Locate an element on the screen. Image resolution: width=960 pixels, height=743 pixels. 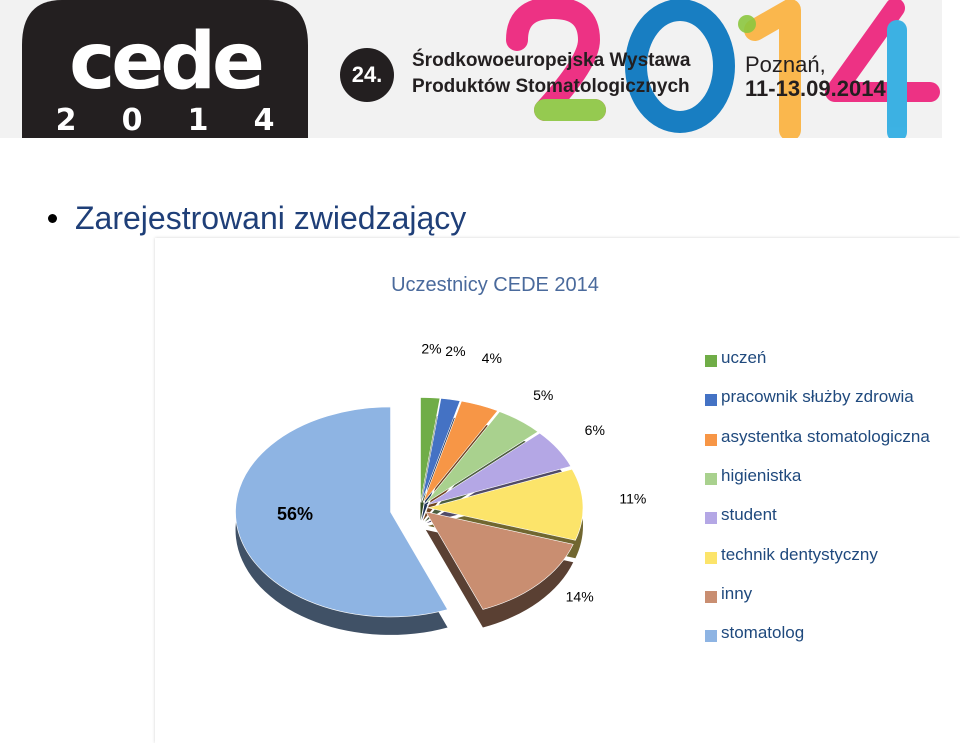
bullet-text: Zarejestrowani zwiedzający is located at coordinates (271, 218).